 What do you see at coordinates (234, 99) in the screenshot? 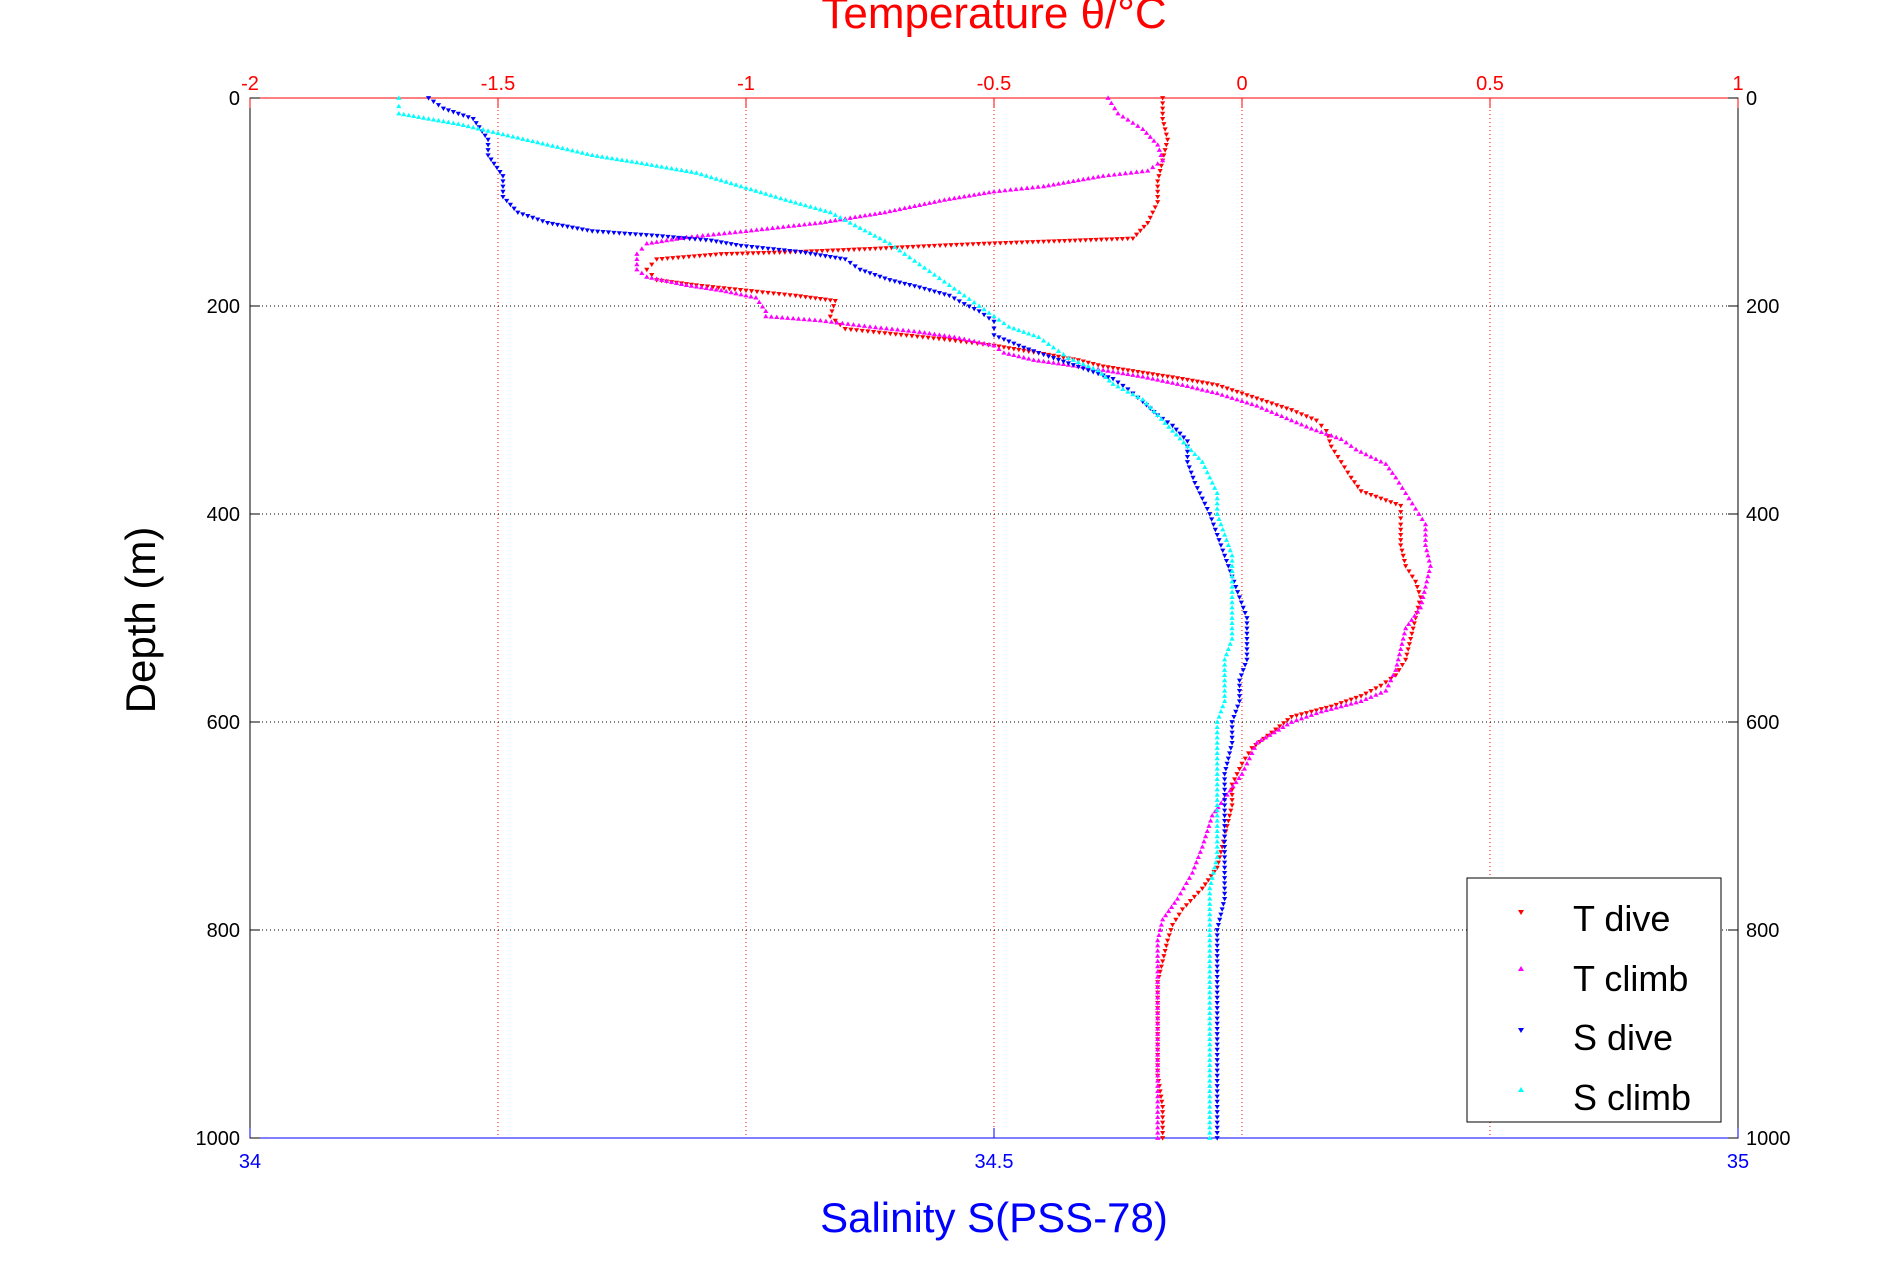
I see `depth-tick-label-left: 0` at bounding box center [234, 99].